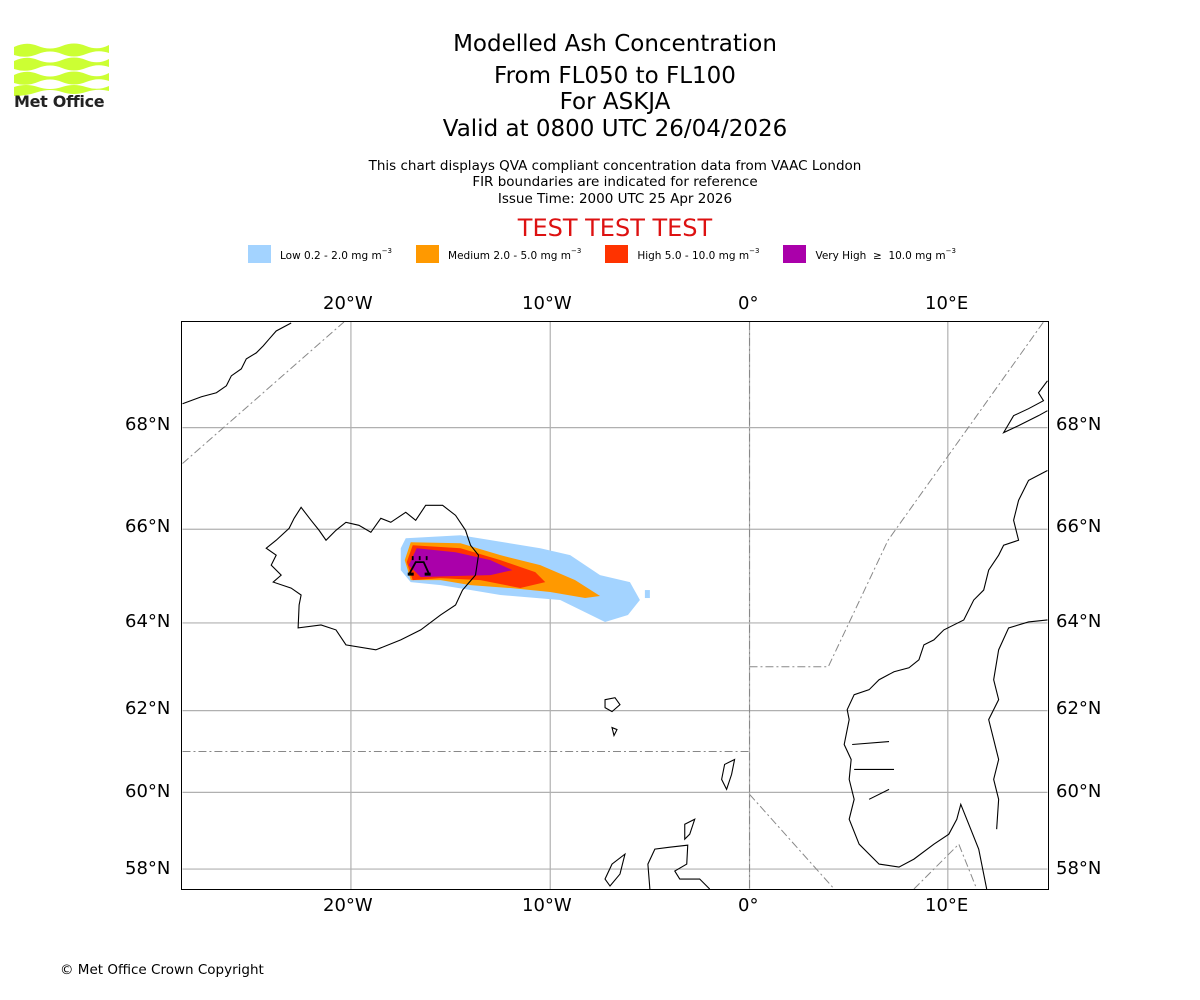 Image resolution: width=1200 pixels, height=1000 pixels. Describe the element at coordinates (148, 424) in the screenshot. I see `lat-tick-left-68n: 68°N` at that location.